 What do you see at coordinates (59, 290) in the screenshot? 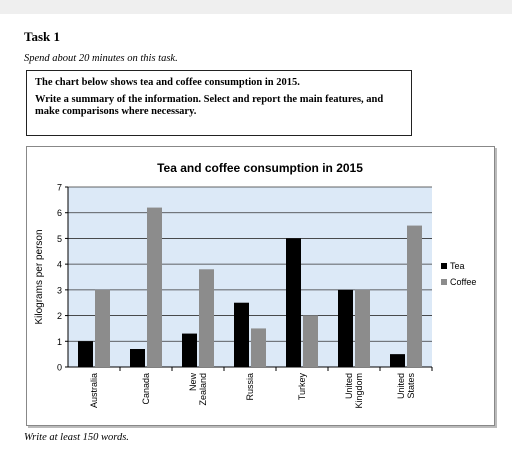
I see `y-tick-label: 3` at bounding box center [59, 290].